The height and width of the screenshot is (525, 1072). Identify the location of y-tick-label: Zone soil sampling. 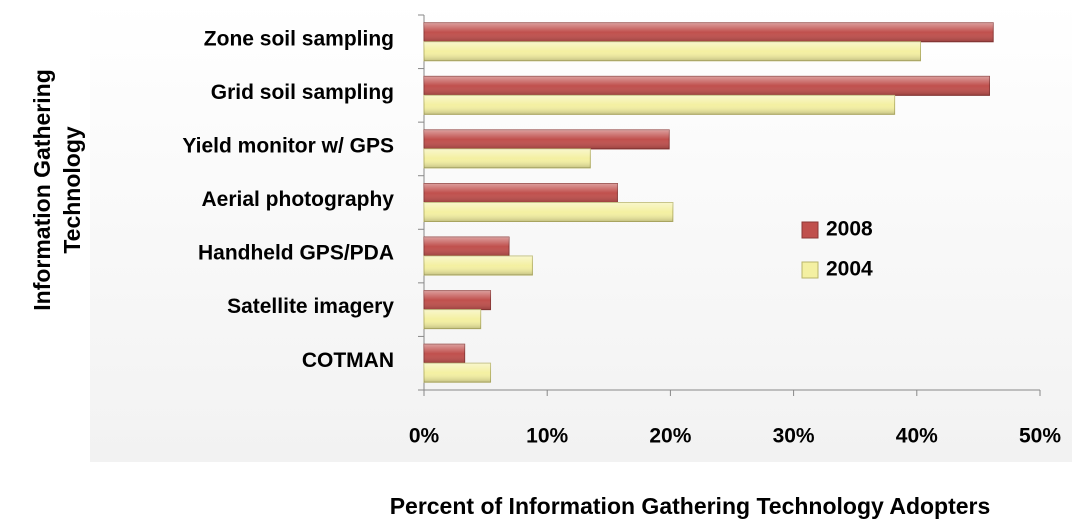
(299, 38).